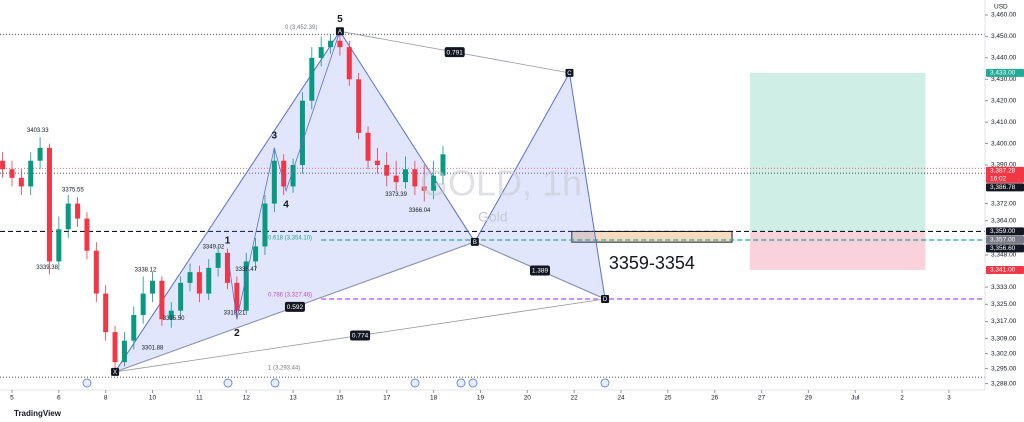 This screenshot has height=422, width=1024. I want to click on fib-label: 1 (3,293.44), so click(284, 368).